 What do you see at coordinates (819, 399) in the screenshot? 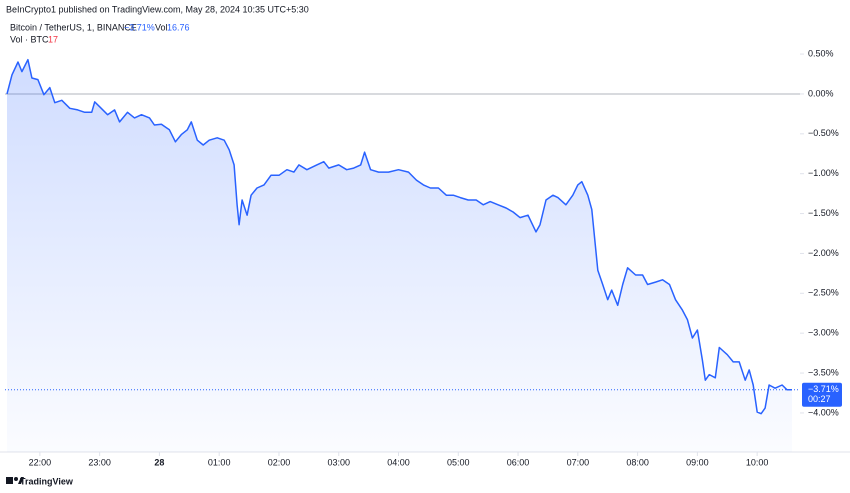
I see `countdown: 00:27` at bounding box center [819, 399].